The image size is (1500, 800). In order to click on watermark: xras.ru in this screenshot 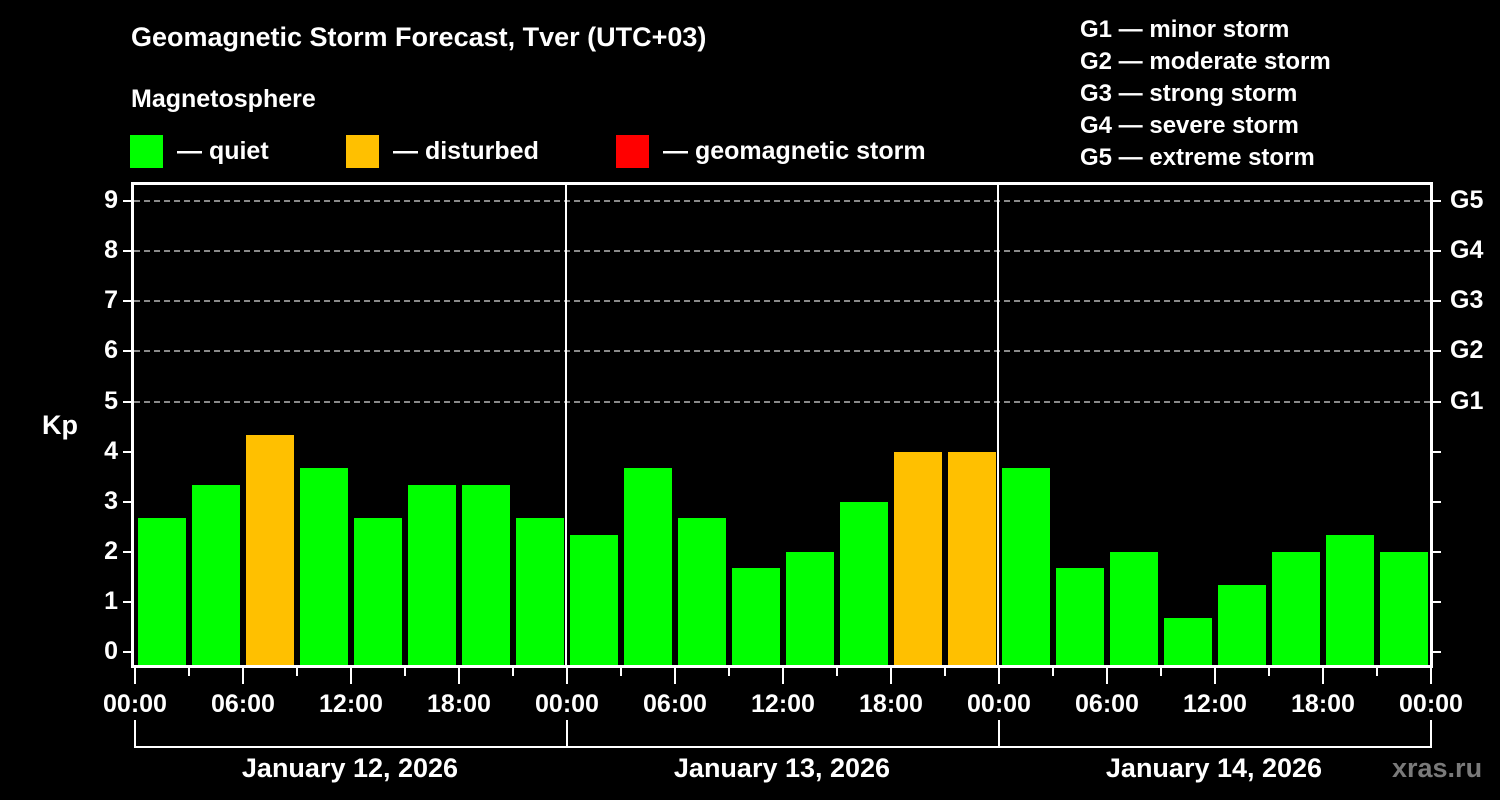, I will do `click(1437, 768)`.